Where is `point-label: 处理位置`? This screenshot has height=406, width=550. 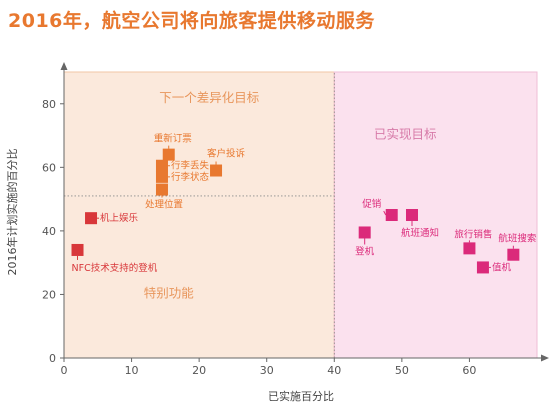 point-label: 处理位置 is located at coordinates (164, 205).